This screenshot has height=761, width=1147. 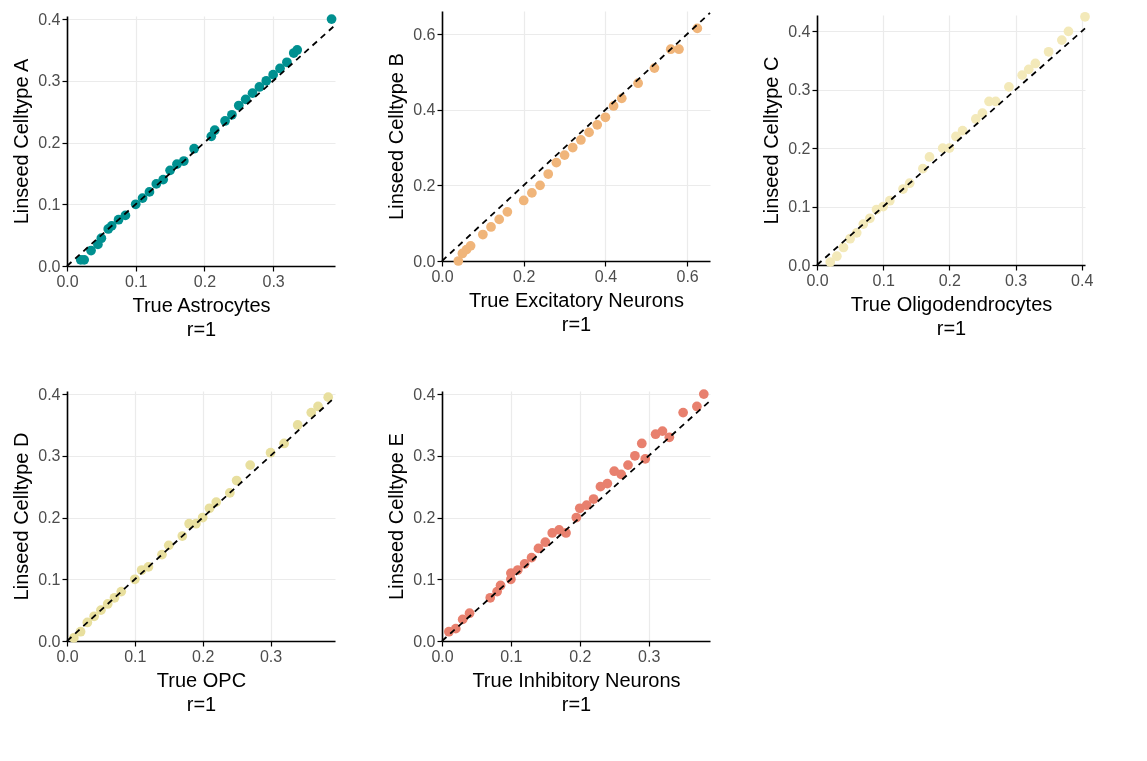 I want to click on y-axis-title: Linseed Celltype E, so click(x=396, y=516).